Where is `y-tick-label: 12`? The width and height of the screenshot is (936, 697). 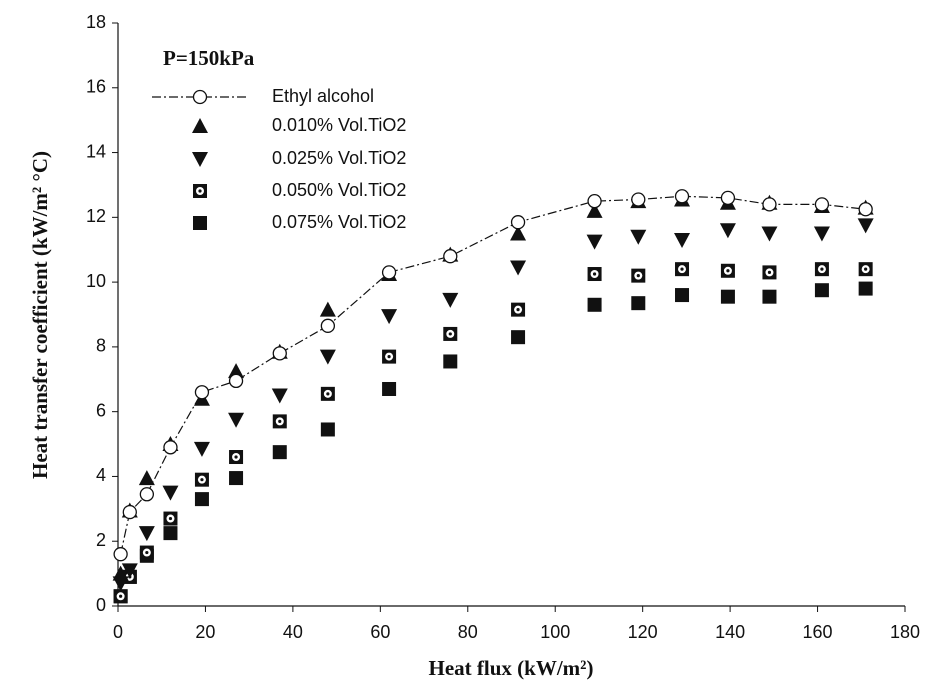 y-tick-label: 12 is located at coordinates (96, 216).